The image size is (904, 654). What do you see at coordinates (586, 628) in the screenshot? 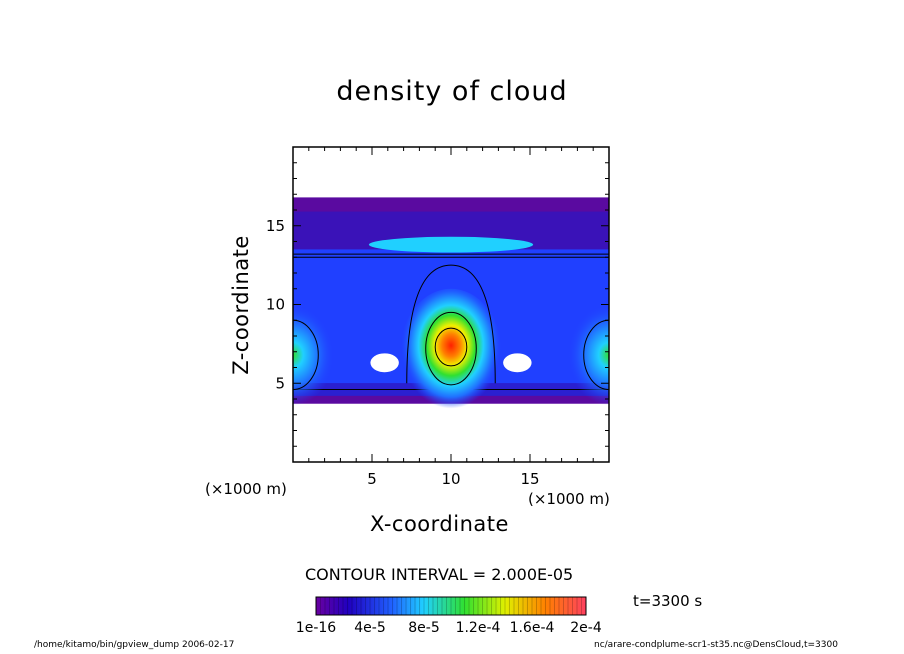
I see `colorbar-tick-label: 2e-4` at bounding box center [586, 628].